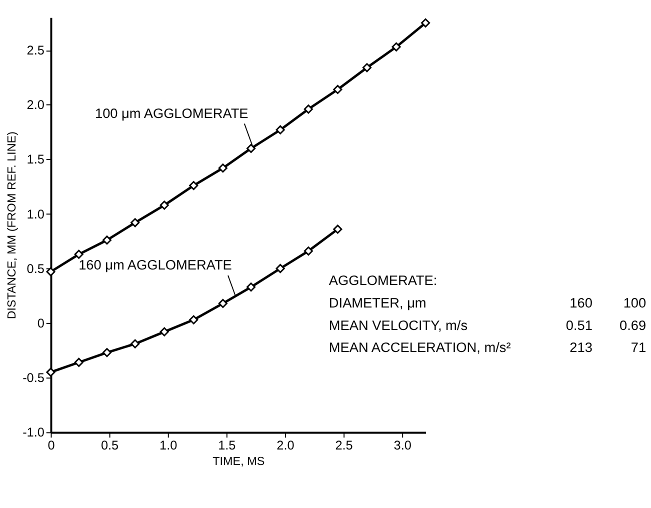 The height and width of the screenshot is (508, 651). I want to click on annotation: MEAN VELOCITY, m/s, so click(398, 325).